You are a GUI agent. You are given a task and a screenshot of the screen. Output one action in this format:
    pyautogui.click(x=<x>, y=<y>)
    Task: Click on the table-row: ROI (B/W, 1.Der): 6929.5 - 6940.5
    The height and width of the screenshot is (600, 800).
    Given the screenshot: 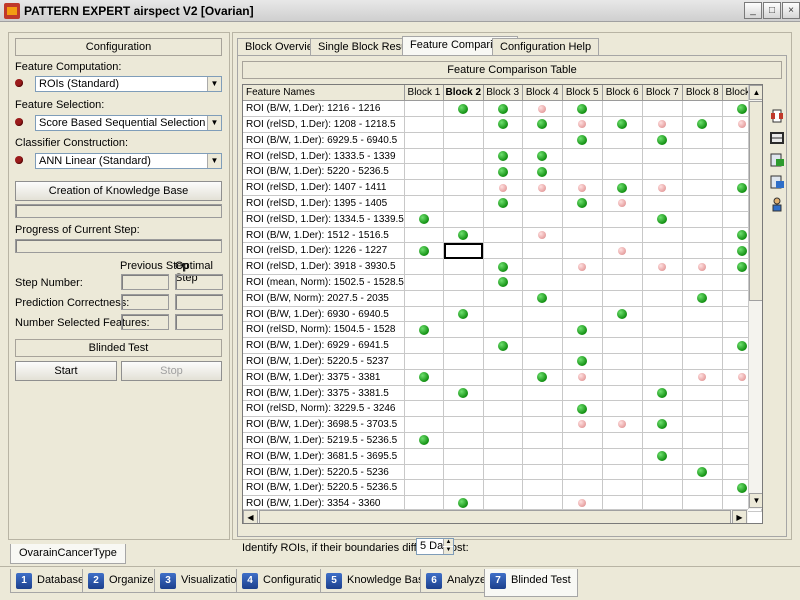 What is the action you would take?
    pyautogui.click(x=502, y=140)
    